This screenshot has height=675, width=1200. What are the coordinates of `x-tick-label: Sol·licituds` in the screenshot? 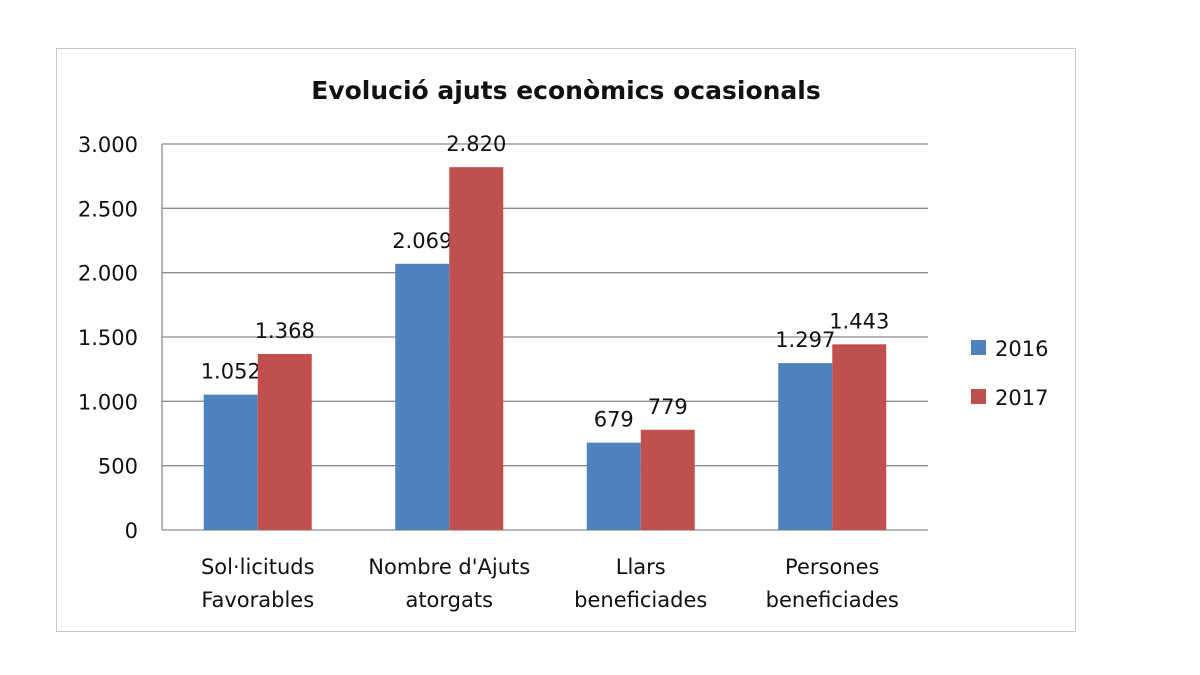 It's located at (258, 567).